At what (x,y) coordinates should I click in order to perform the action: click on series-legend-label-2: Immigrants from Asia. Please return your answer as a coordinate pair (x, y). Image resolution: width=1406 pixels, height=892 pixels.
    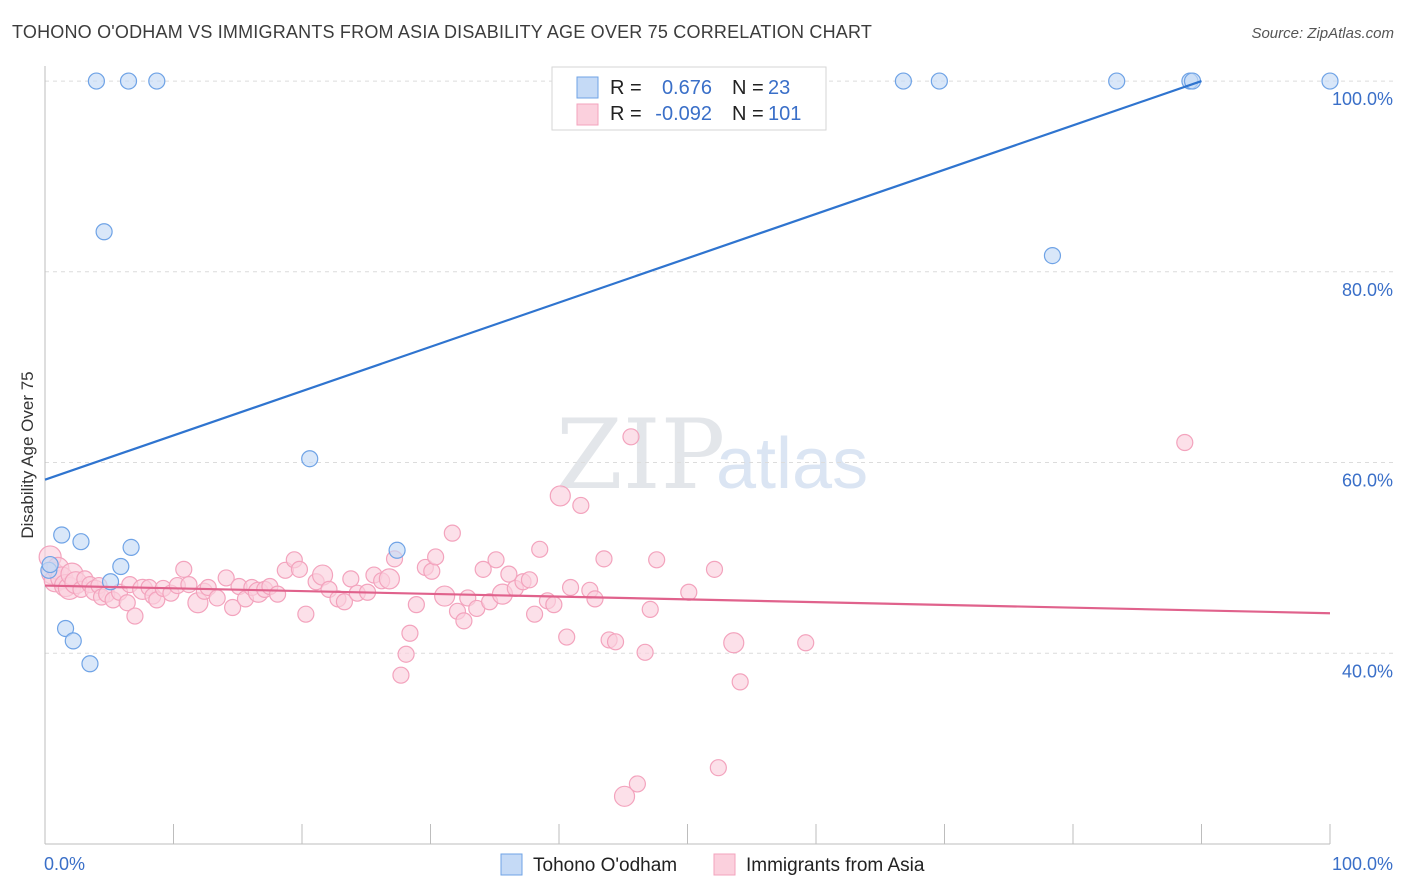
    Looking at the image, I should click on (835, 865).